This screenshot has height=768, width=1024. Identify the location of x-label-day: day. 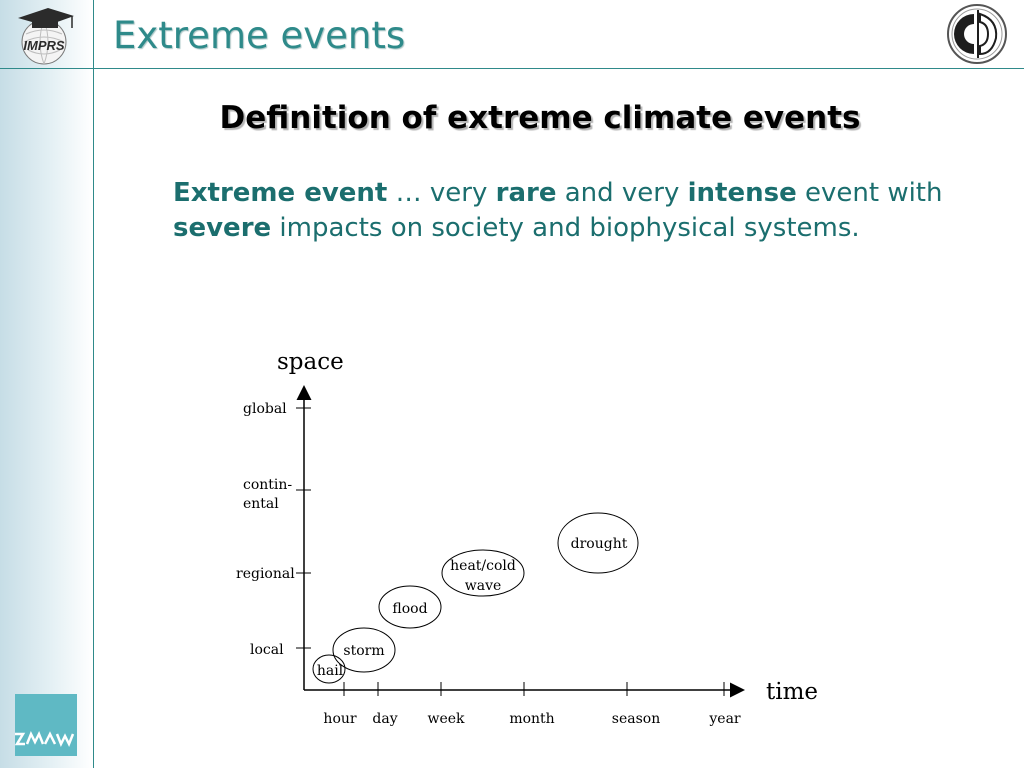
(384, 719).